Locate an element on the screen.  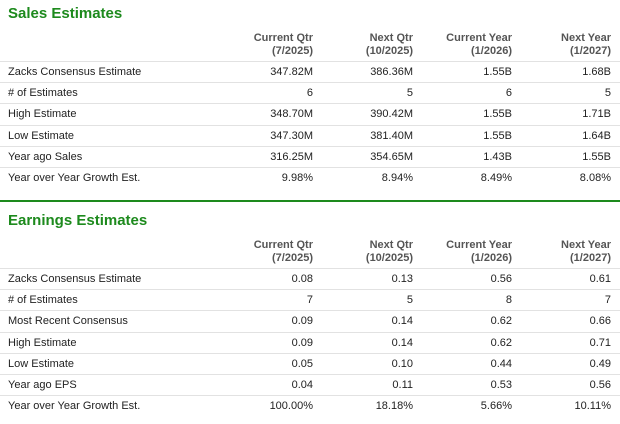
table-row: High Estimate 348.70M 390.42M 1.55B 1.71B is located at coordinates (310, 114).